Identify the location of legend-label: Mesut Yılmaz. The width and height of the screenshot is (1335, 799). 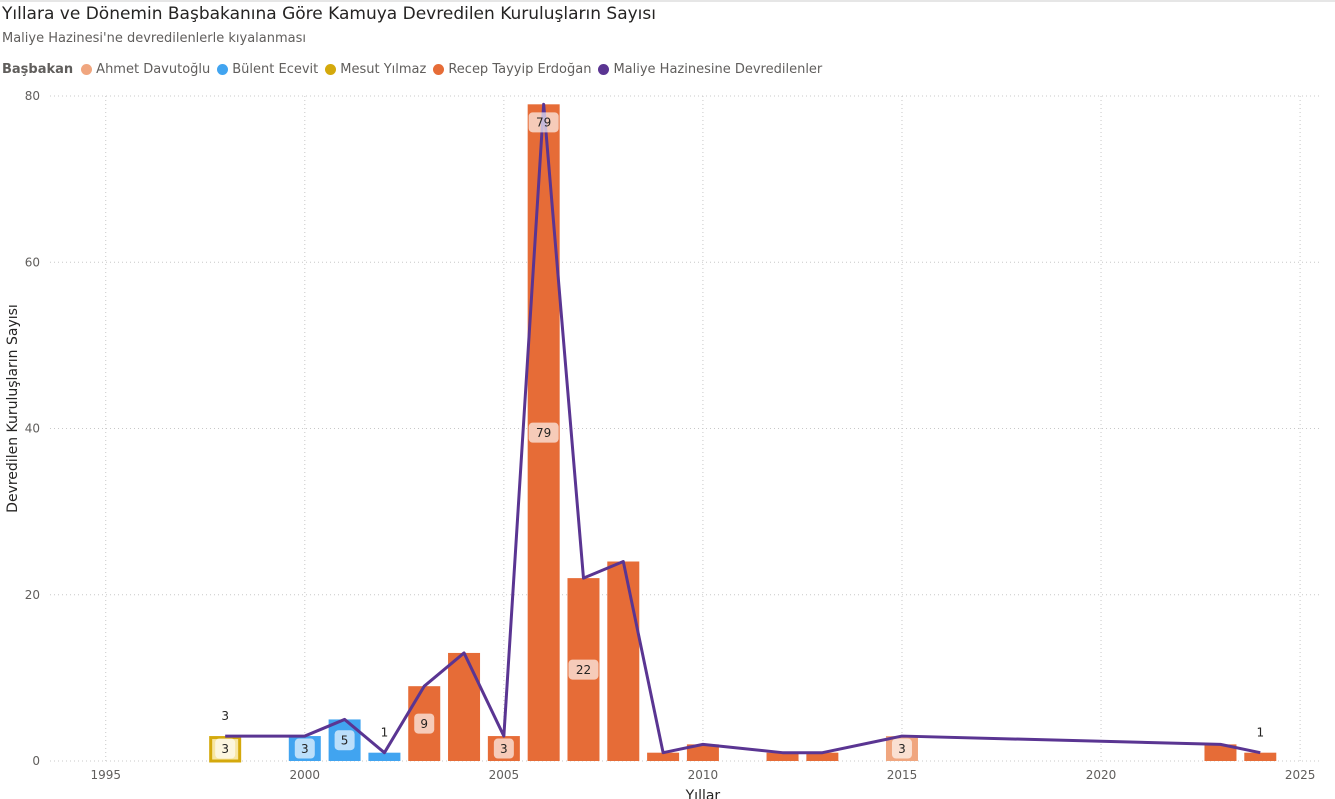
(383, 69).